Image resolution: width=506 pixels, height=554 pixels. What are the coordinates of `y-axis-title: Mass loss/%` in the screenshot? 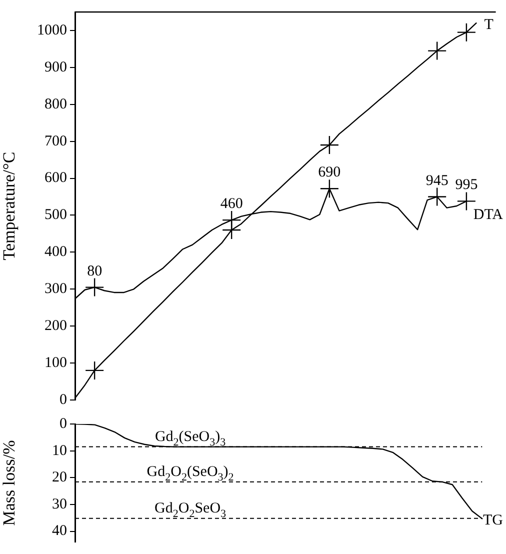 It's located at (9, 483).